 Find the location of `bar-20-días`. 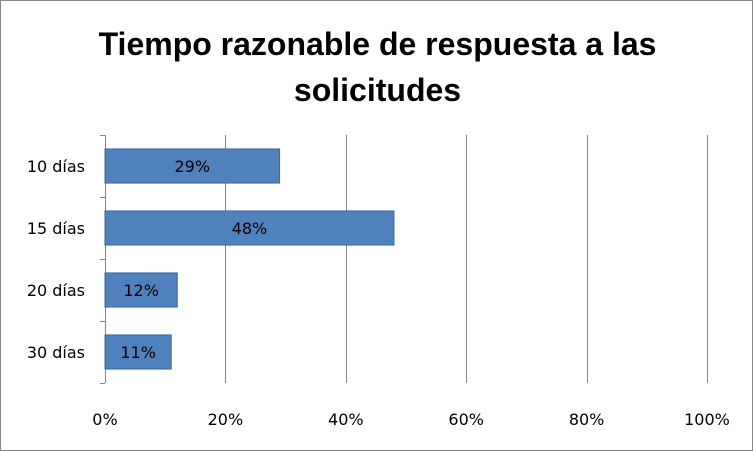

bar-20-días is located at coordinates (141, 290).